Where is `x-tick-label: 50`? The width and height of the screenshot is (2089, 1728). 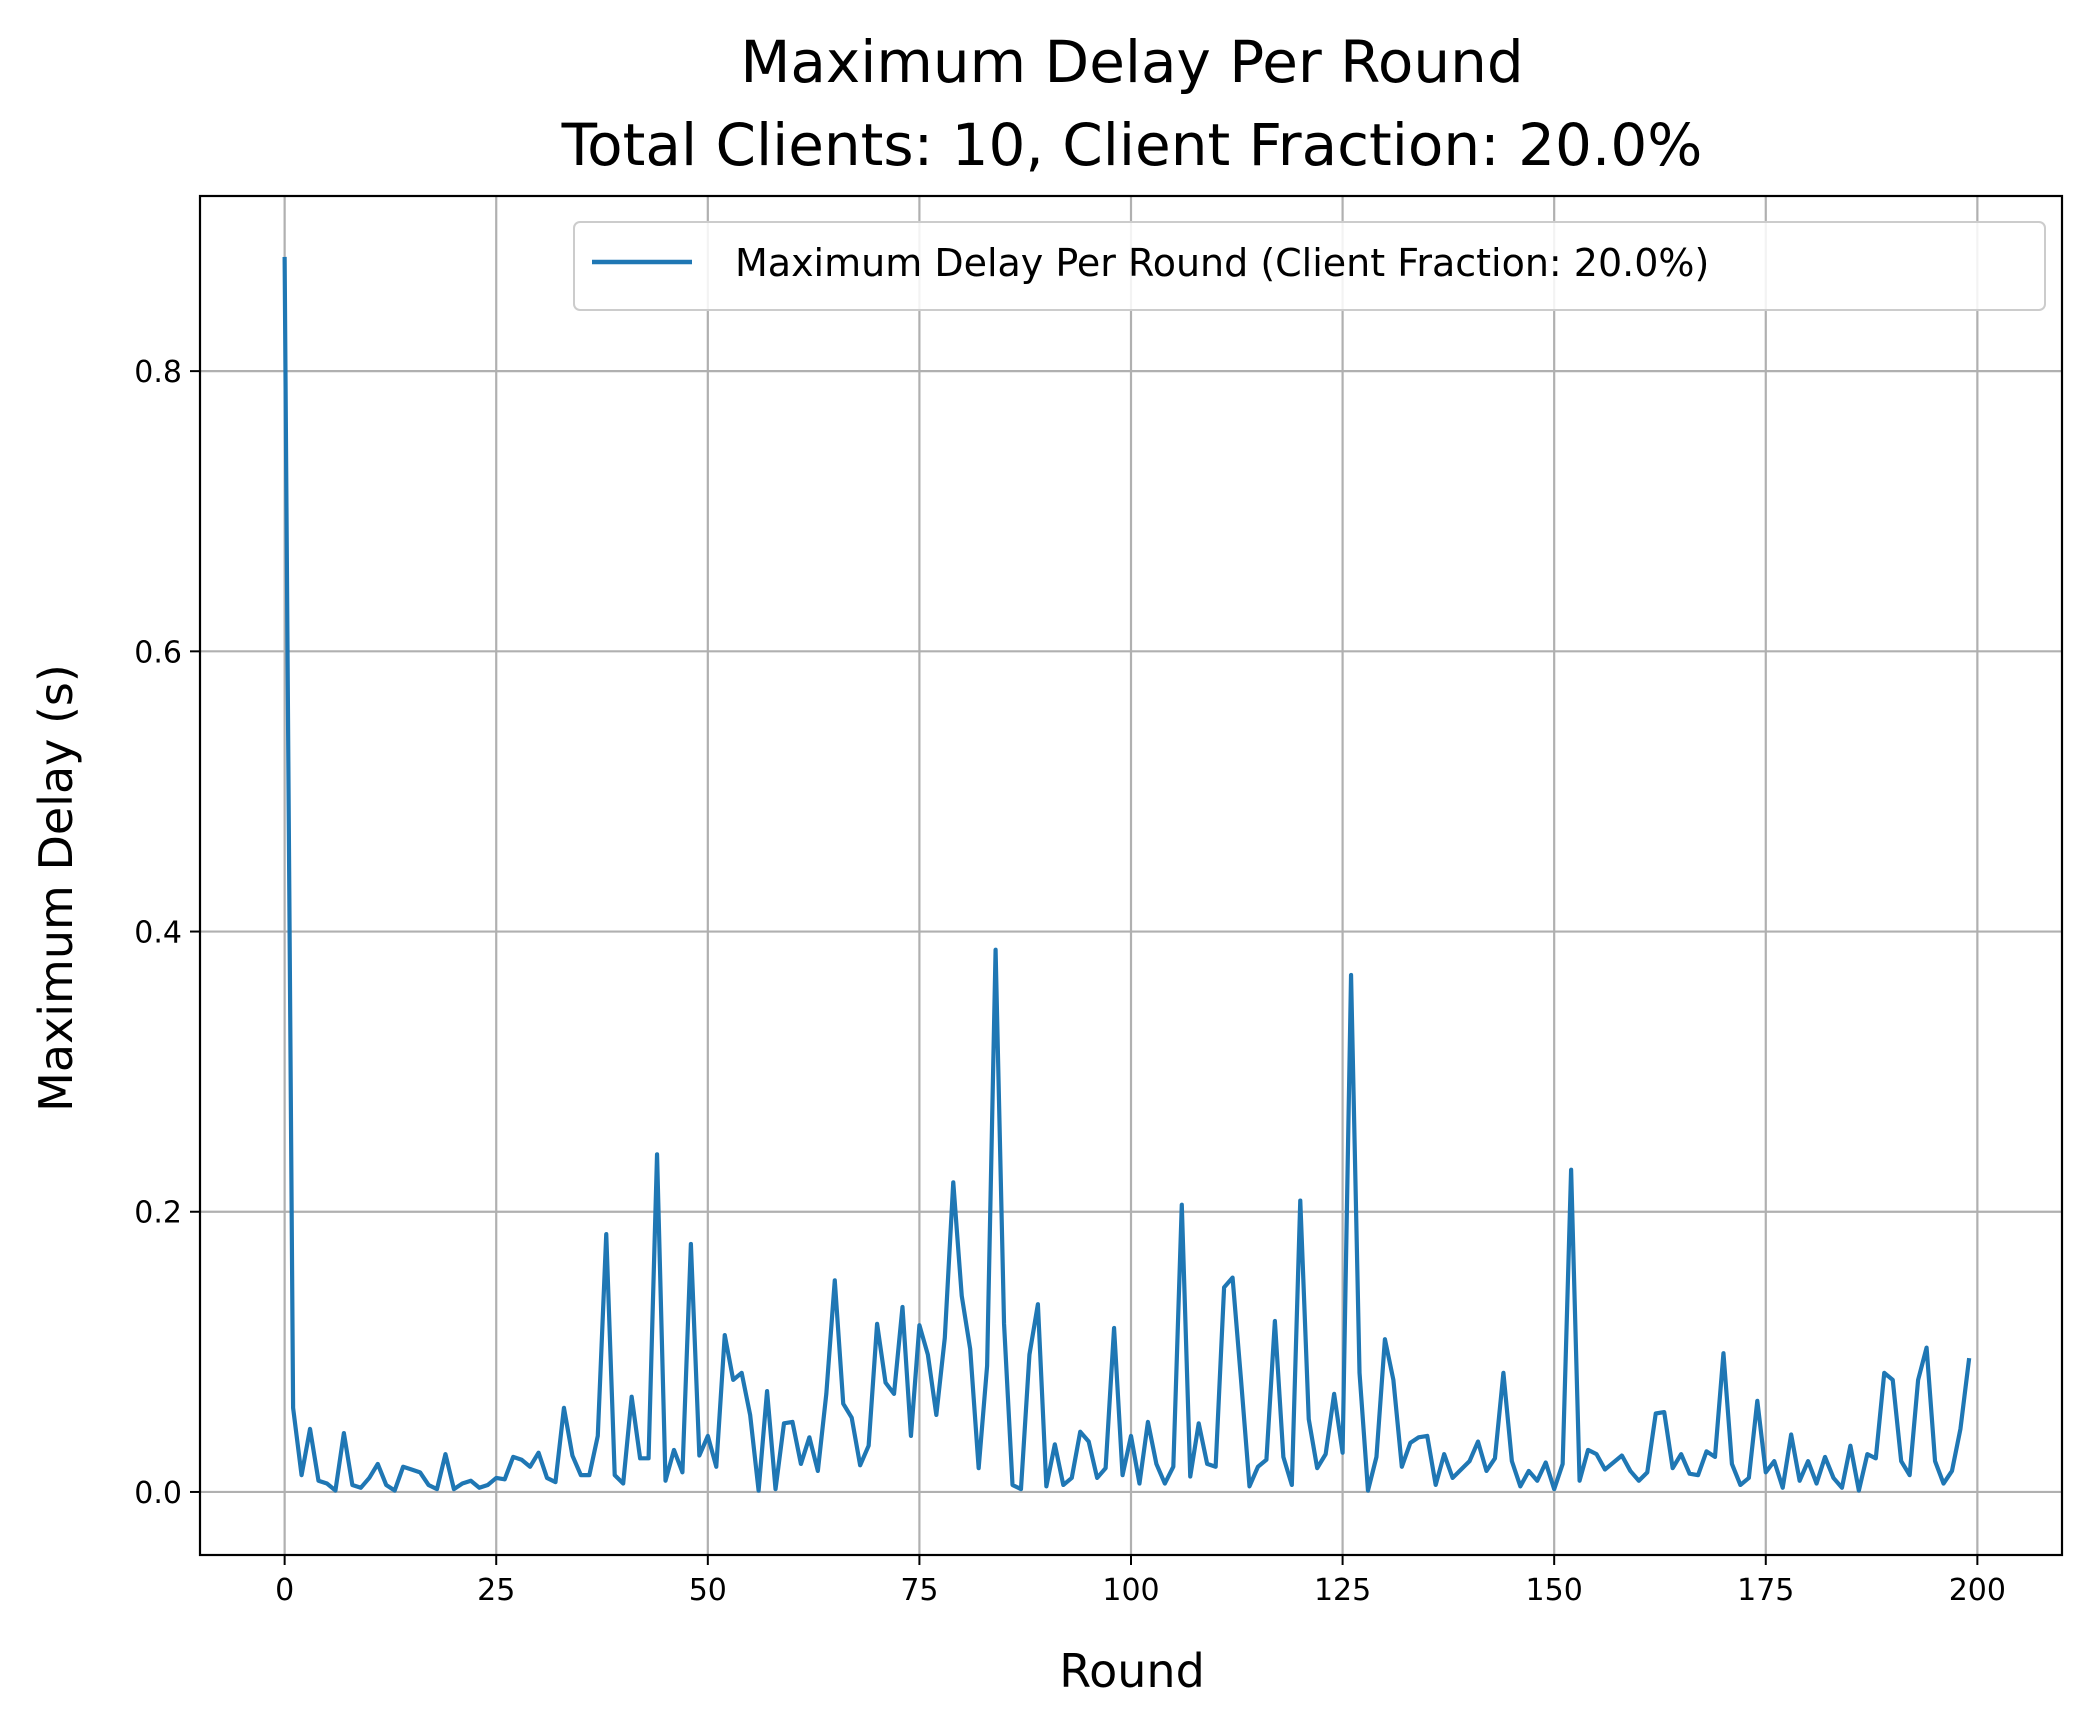 x-tick-label: 50 is located at coordinates (708, 1590).